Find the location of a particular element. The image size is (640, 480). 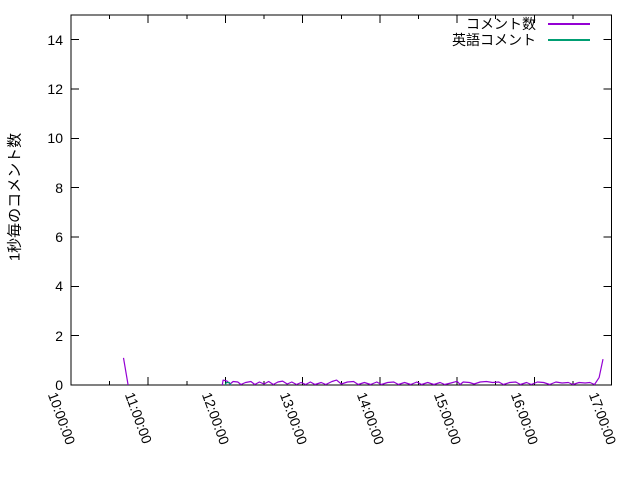

legend-item-comment-count: コメント数 is located at coordinates (521, 24).